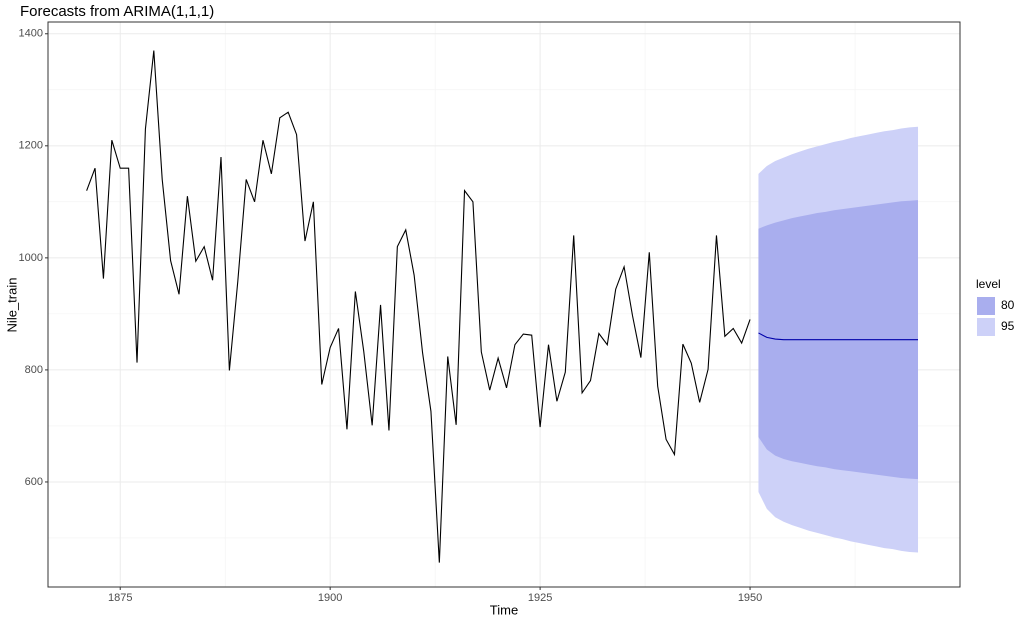  I want to click on x-tick-label: 1900, so click(330, 598).